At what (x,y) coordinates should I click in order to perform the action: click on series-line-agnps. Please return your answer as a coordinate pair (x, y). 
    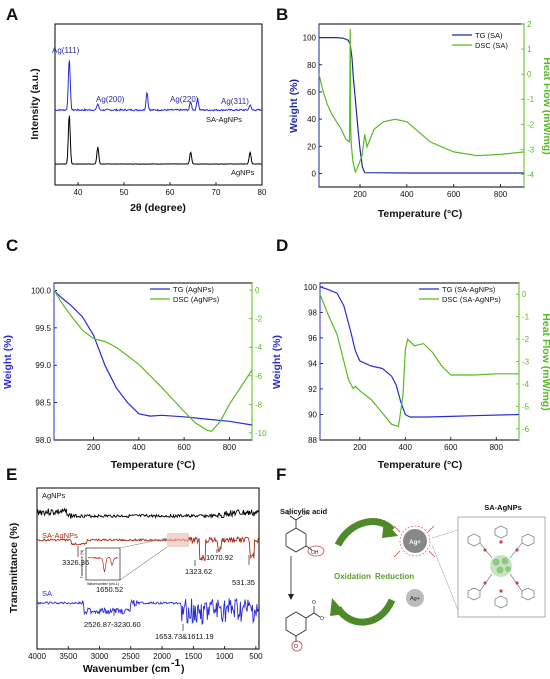
    Looking at the image, I should click on (158, 140).